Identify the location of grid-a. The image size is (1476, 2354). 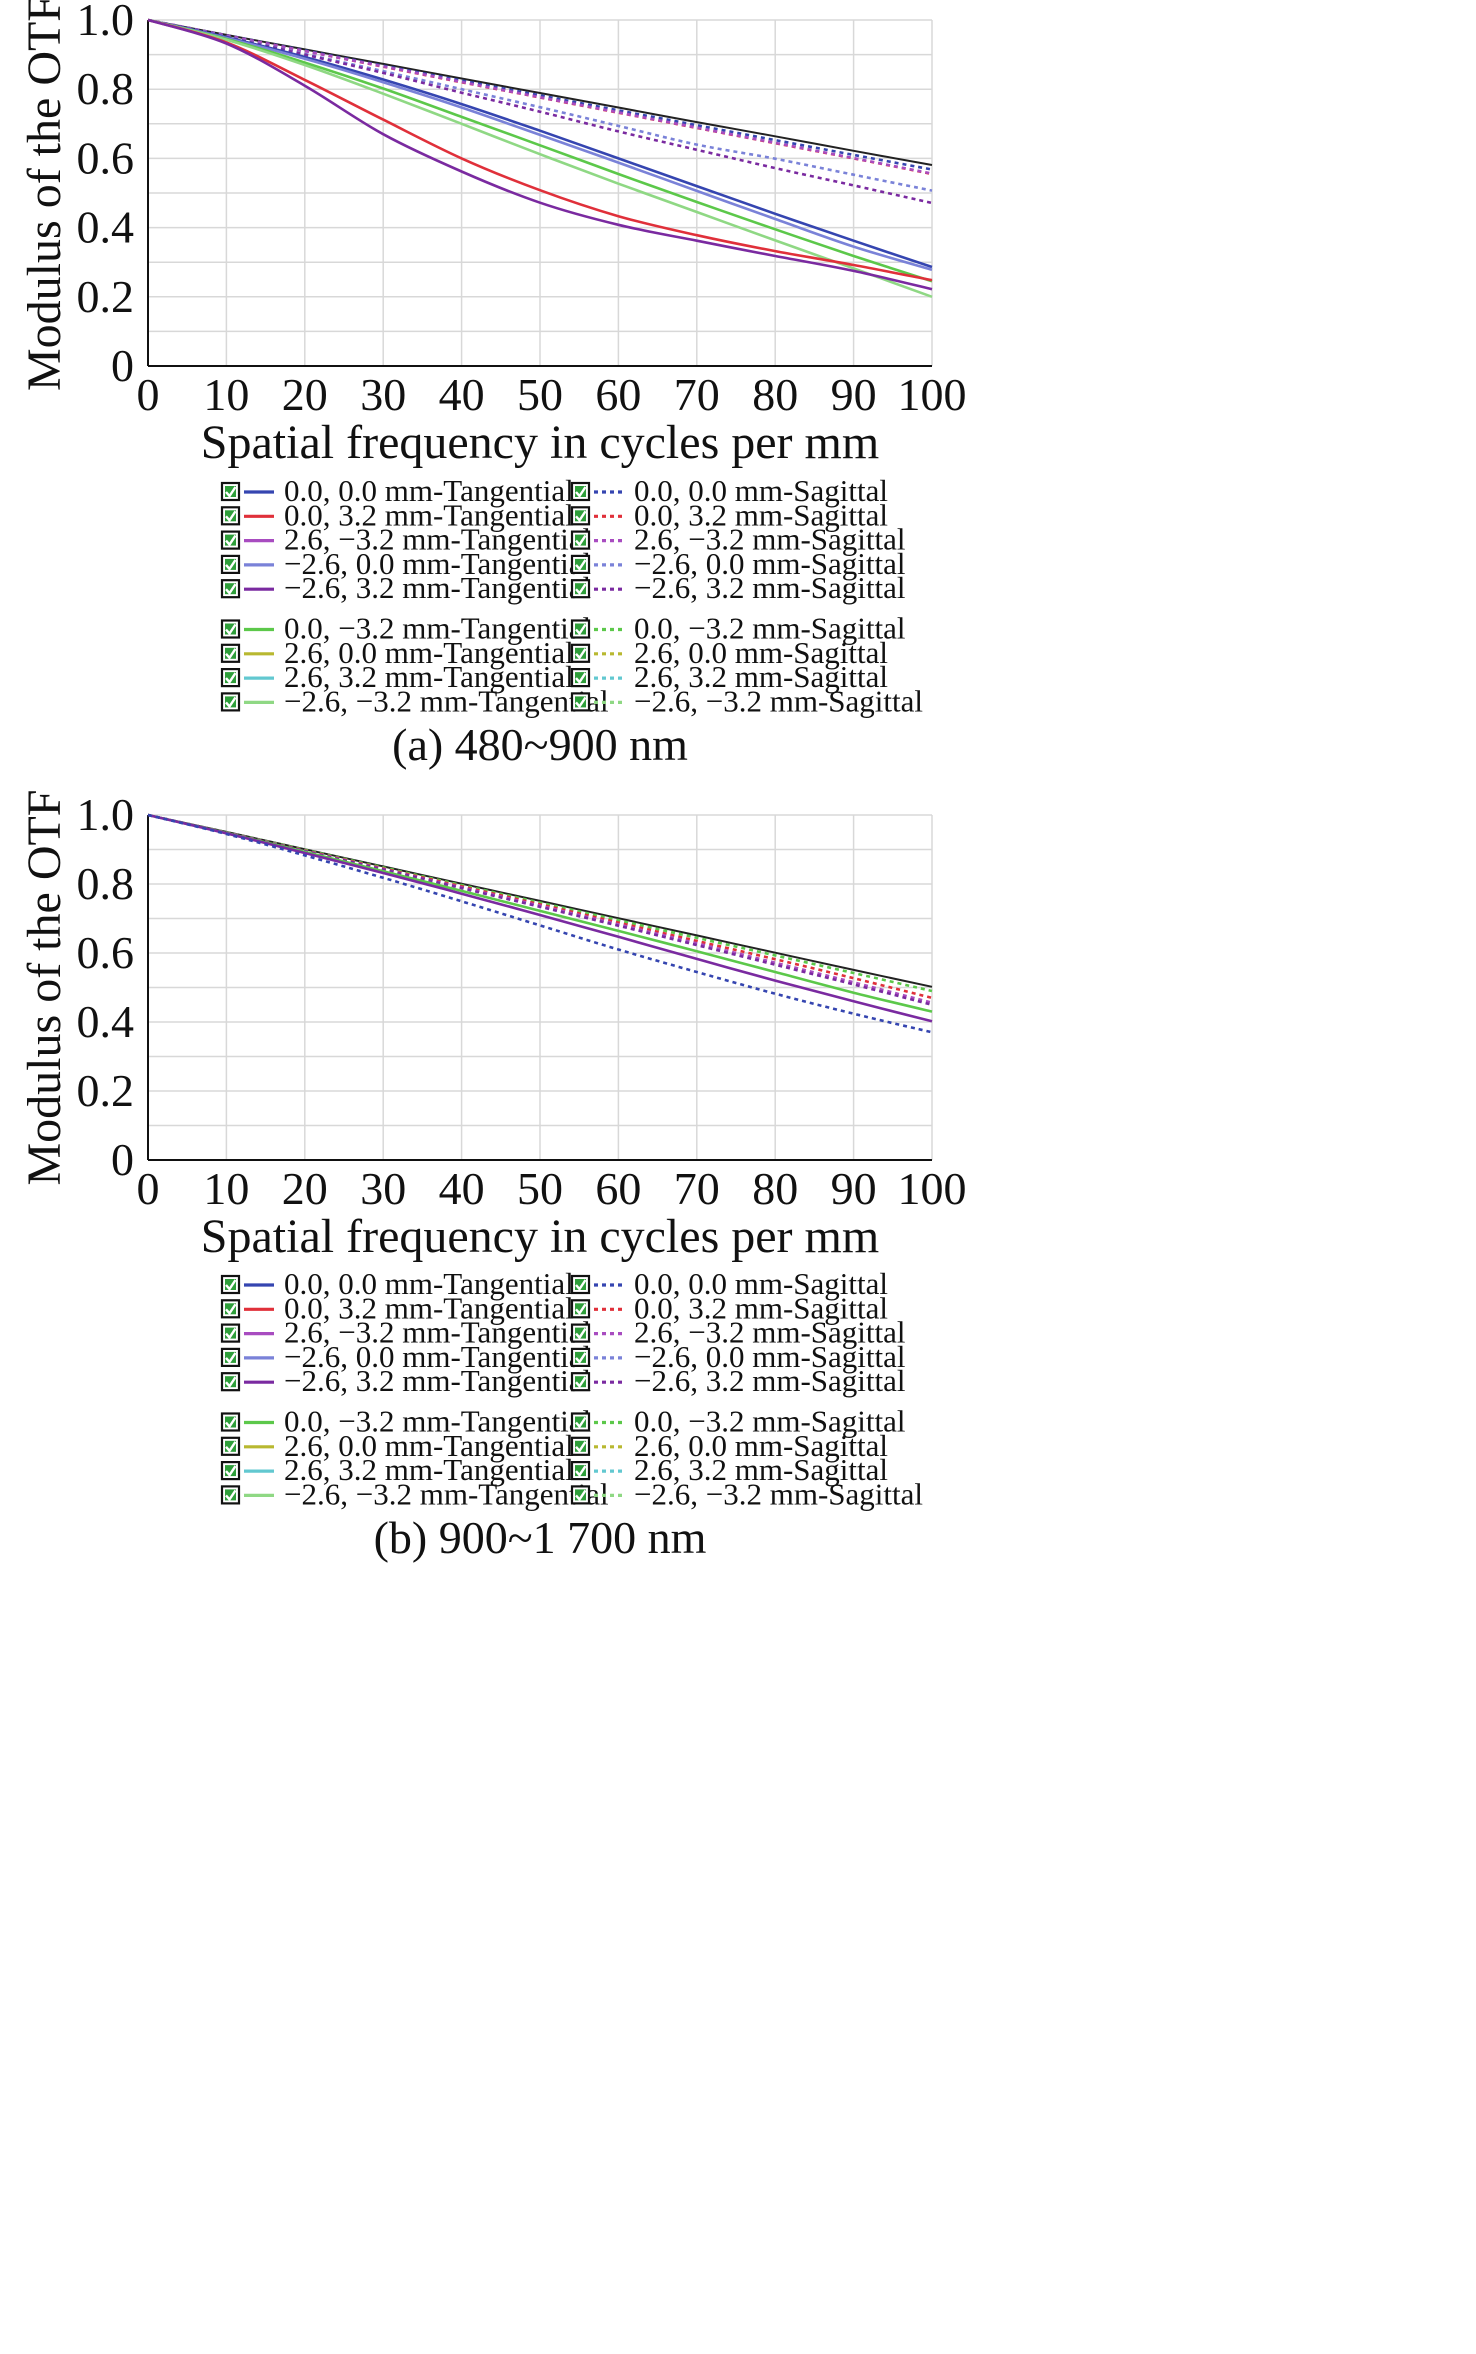
(540, 193).